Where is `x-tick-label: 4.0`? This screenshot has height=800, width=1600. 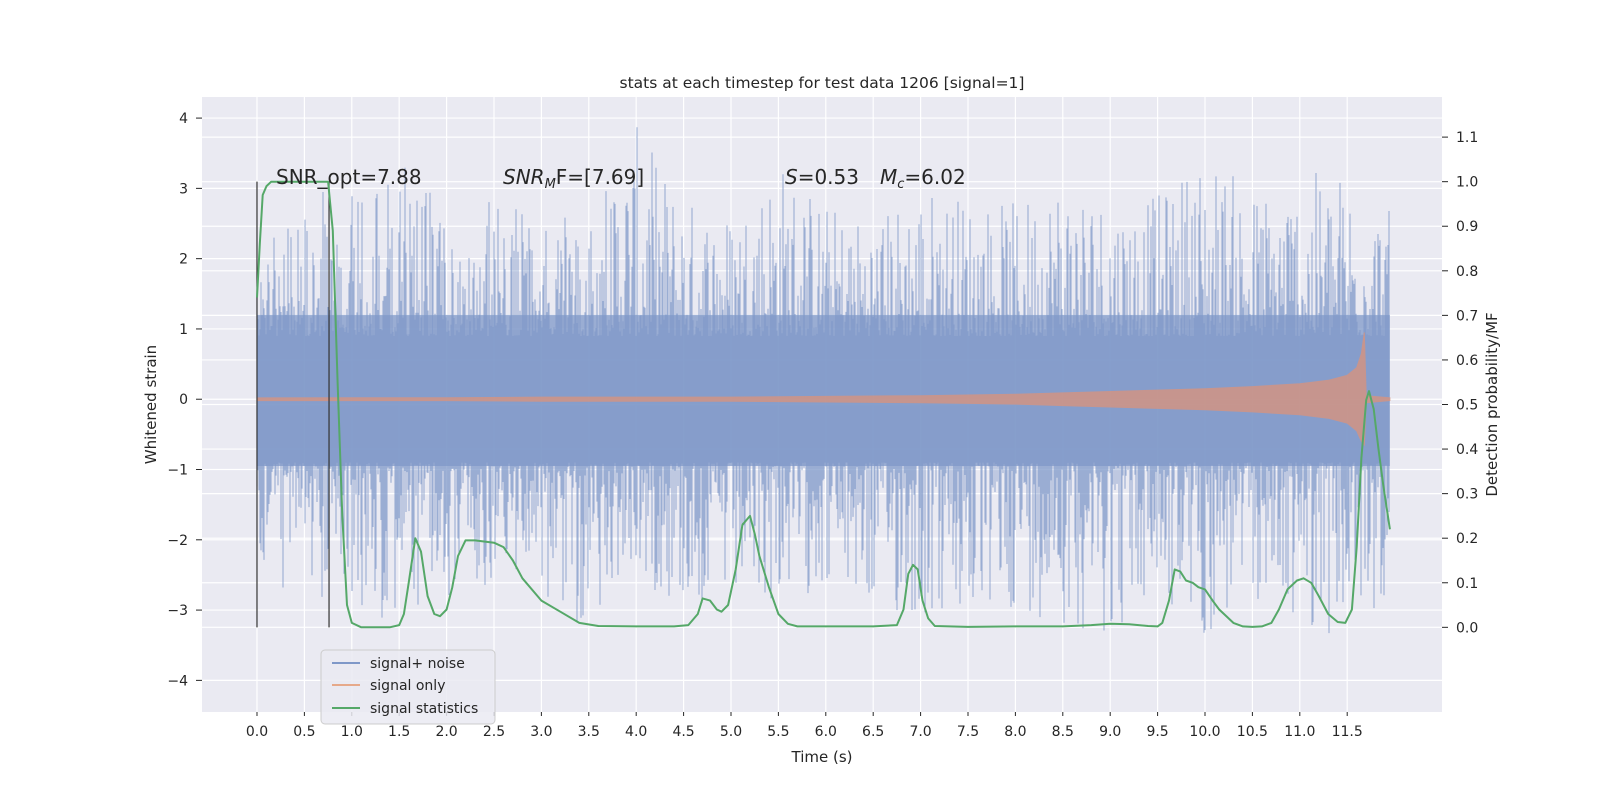
x-tick-label: 4.0 is located at coordinates (636, 732).